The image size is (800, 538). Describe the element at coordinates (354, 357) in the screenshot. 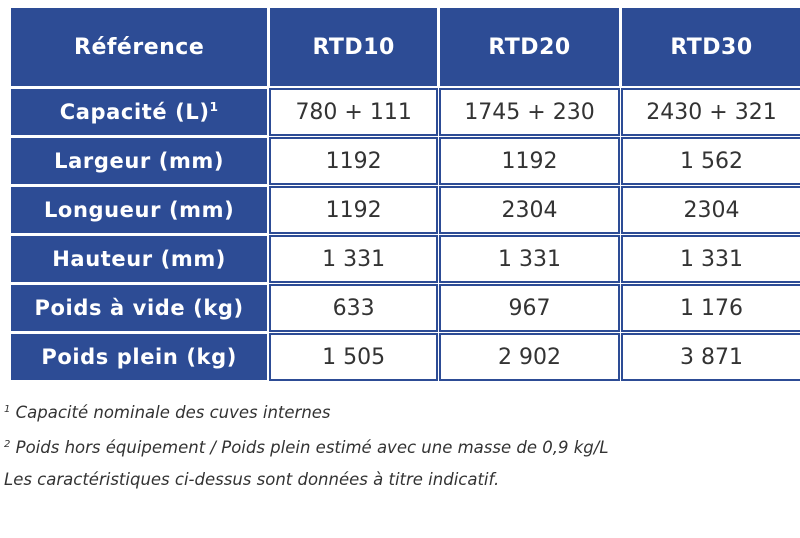

I see `table-cell: 1 505` at that location.